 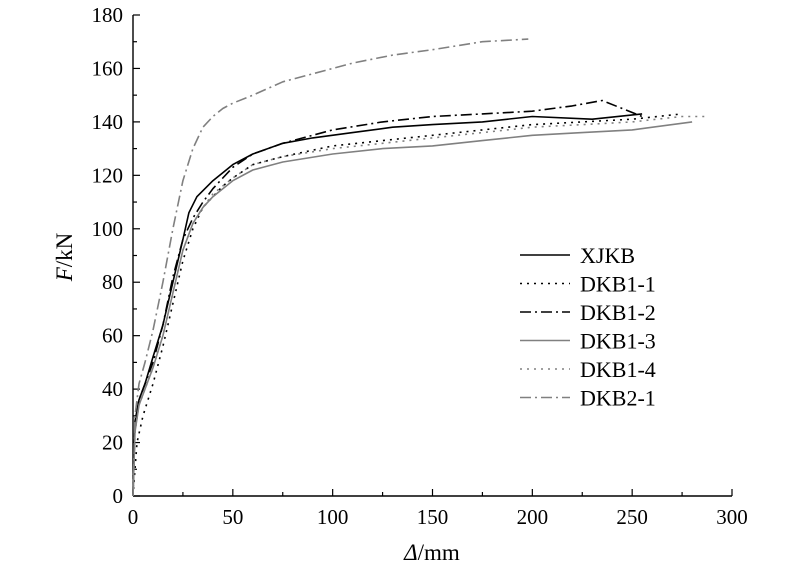 I want to click on legend-label-dkb1-2: DKB1-2, so click(x=618, y=312).